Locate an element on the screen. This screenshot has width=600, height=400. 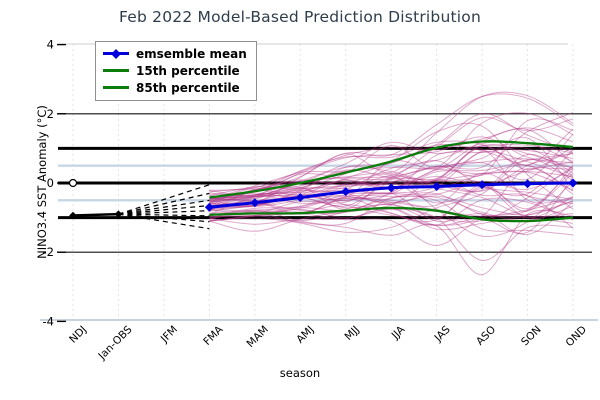
svg-text: MAM is located at coordinates (258, 337).